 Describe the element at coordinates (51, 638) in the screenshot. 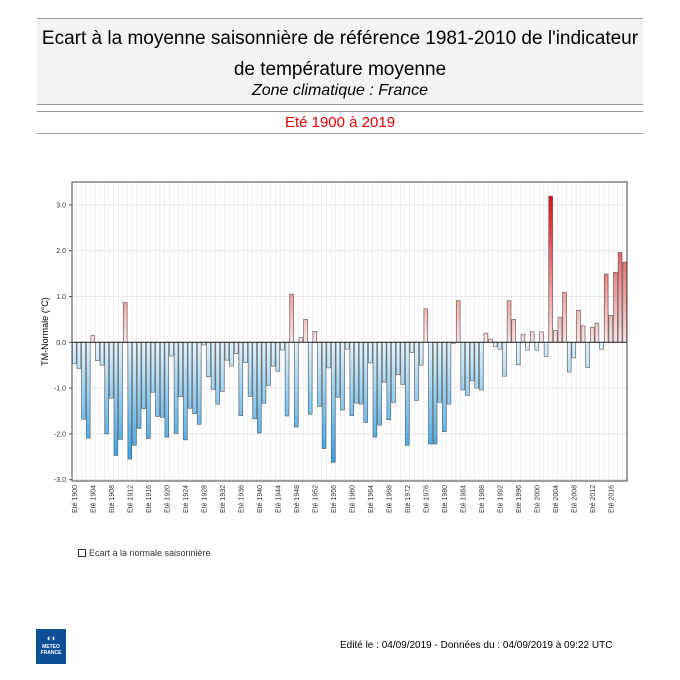

I see `logo-icon: ◖◗` at that location.